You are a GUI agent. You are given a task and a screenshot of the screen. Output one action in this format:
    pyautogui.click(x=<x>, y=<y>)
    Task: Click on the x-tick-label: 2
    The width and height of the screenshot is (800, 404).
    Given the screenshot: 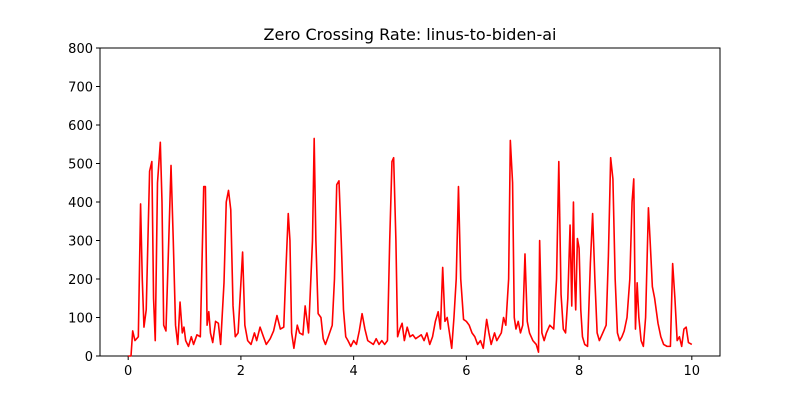 What is the action you would take?
    pyautogui.click(x=241, y=371)
    